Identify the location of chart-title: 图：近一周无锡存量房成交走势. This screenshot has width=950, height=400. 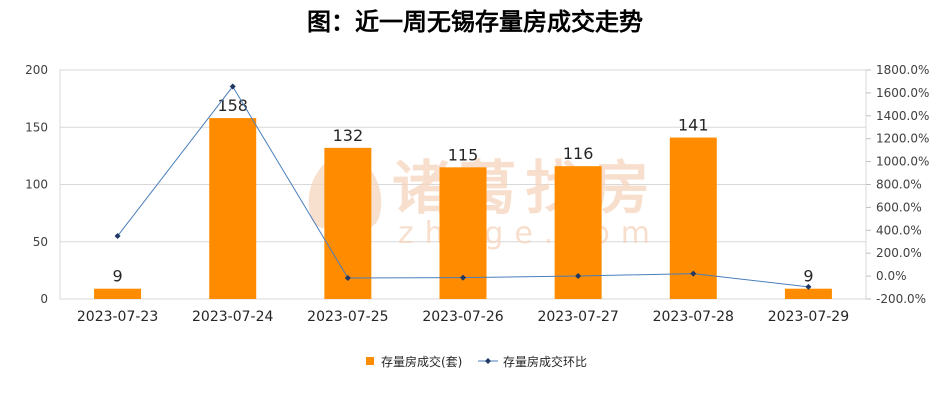
(475, 22).